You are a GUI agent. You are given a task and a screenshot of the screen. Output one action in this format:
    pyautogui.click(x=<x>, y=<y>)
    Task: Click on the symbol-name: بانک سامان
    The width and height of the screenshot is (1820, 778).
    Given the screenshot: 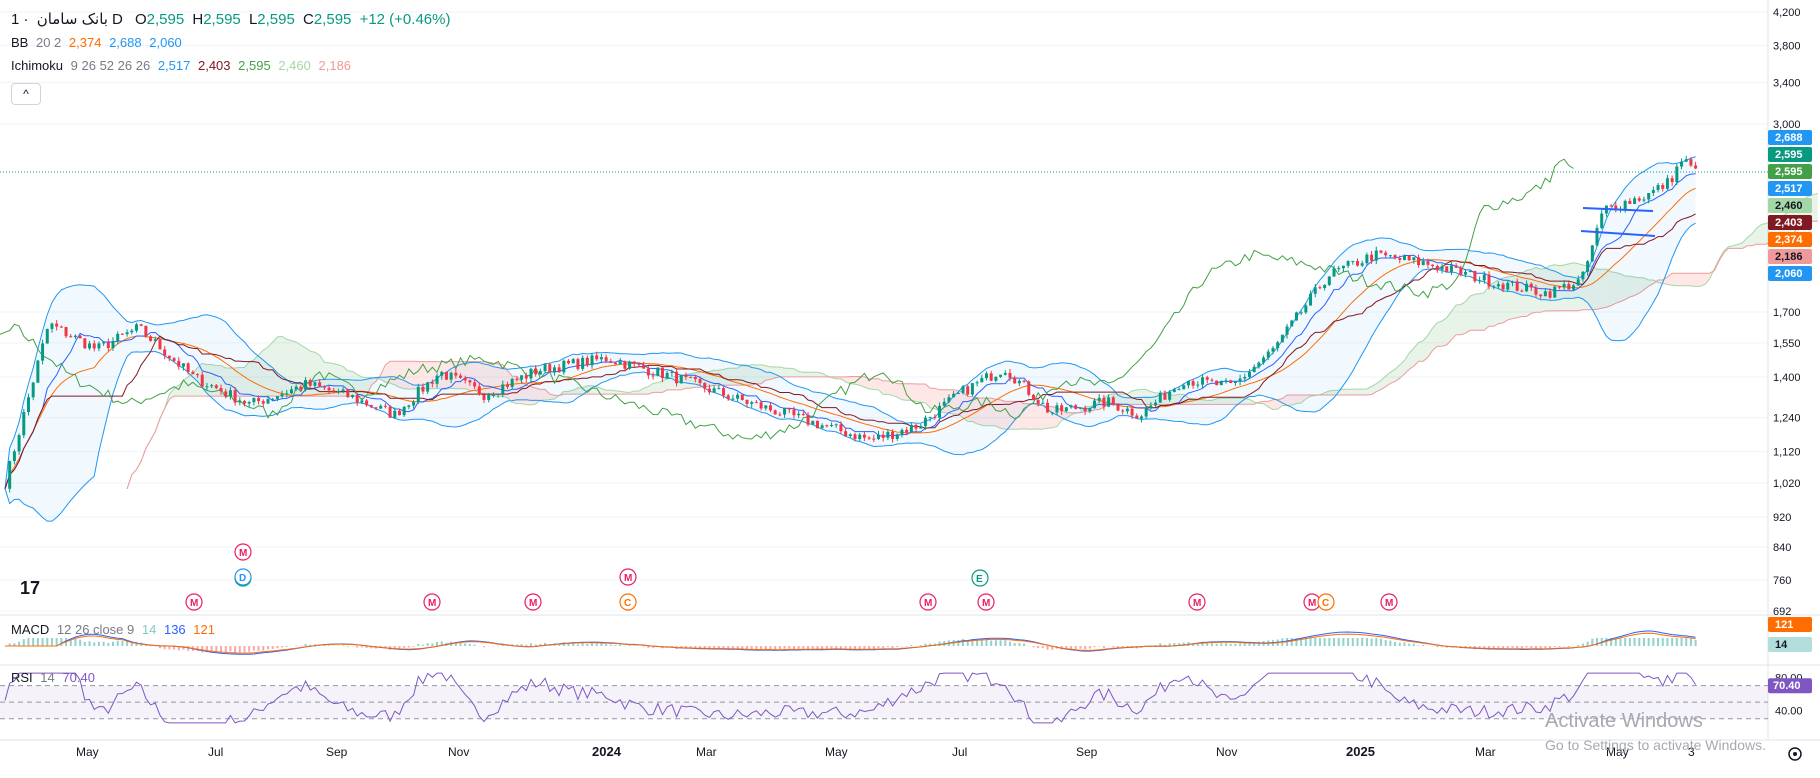 What is the action you would take?
    pyautogui.click(x=72, y=19)
    